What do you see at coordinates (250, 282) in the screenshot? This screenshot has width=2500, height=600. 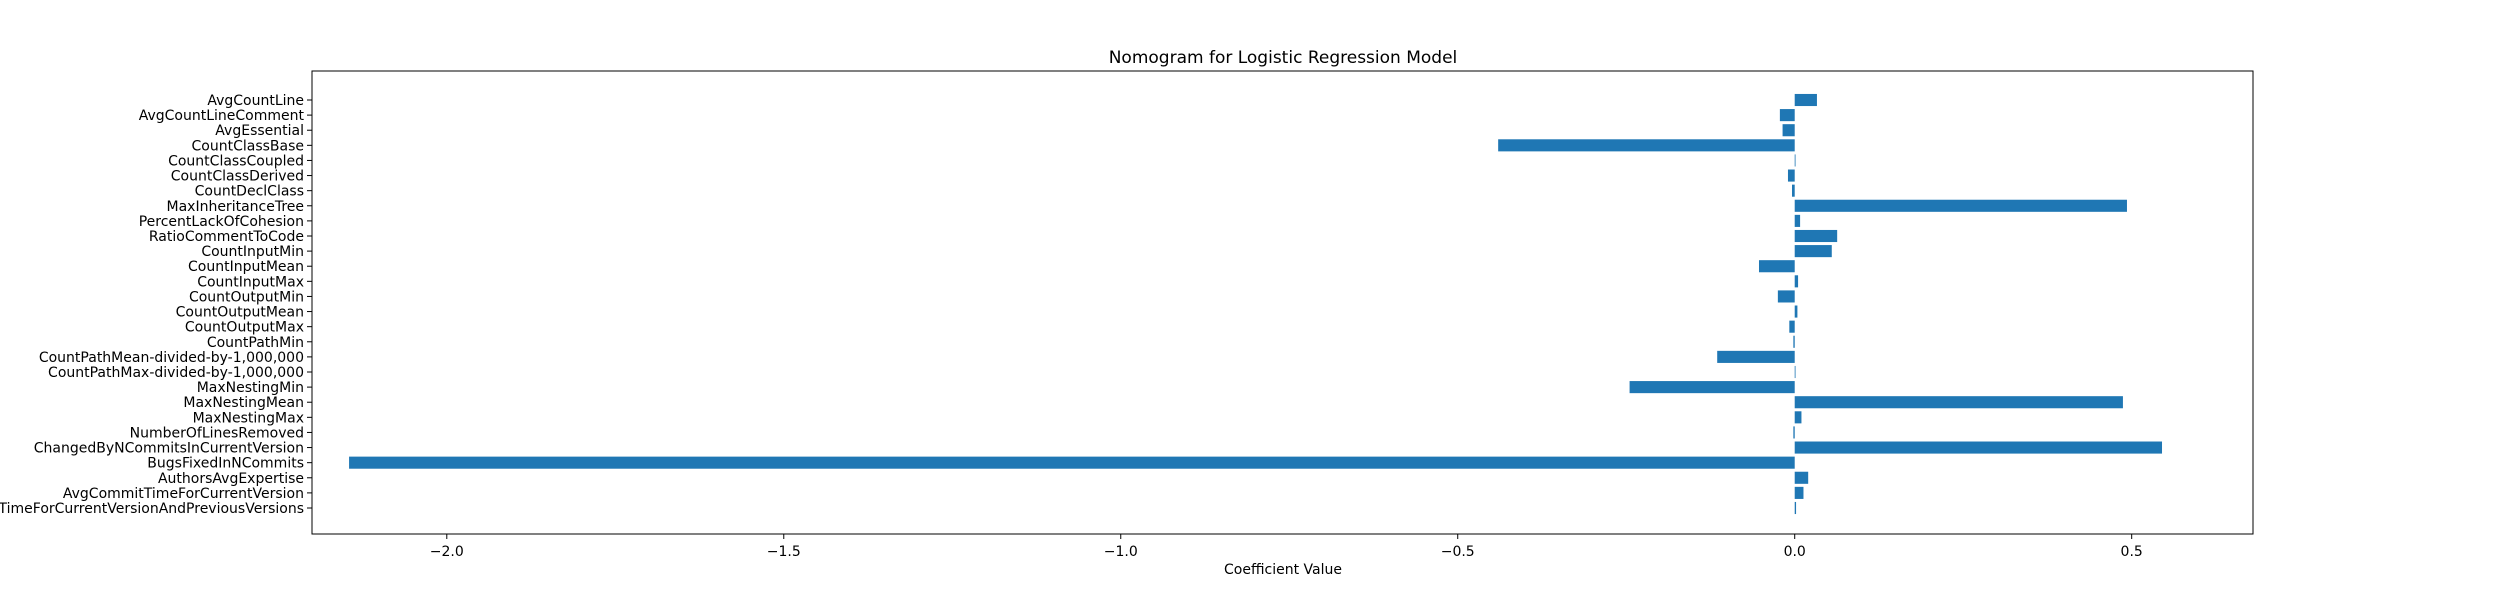 I see `y-tick-label-12: CountInputMax` at bounding box center [250, 282].